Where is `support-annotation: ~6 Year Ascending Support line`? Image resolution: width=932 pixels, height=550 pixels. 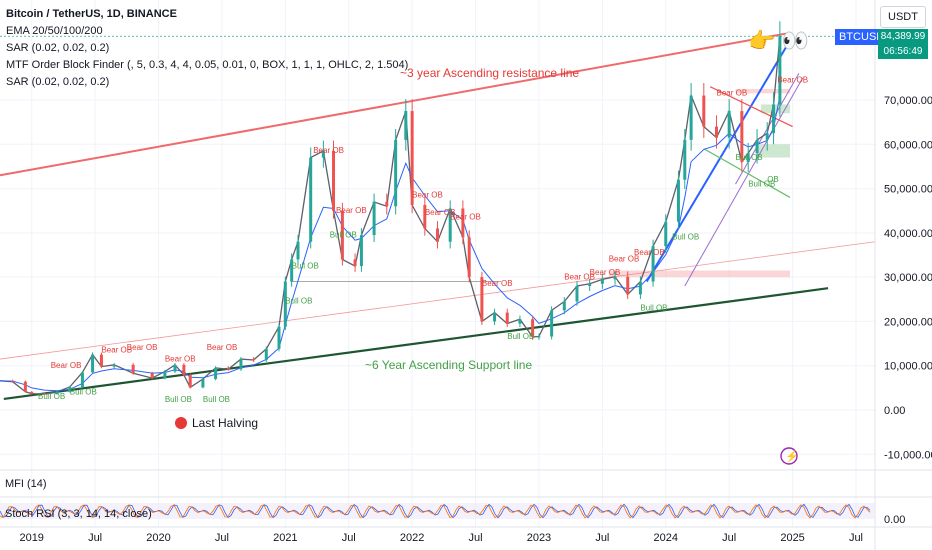 support-annotation: ~6 Year Ascending Support line is located at coordinates (448, 365).